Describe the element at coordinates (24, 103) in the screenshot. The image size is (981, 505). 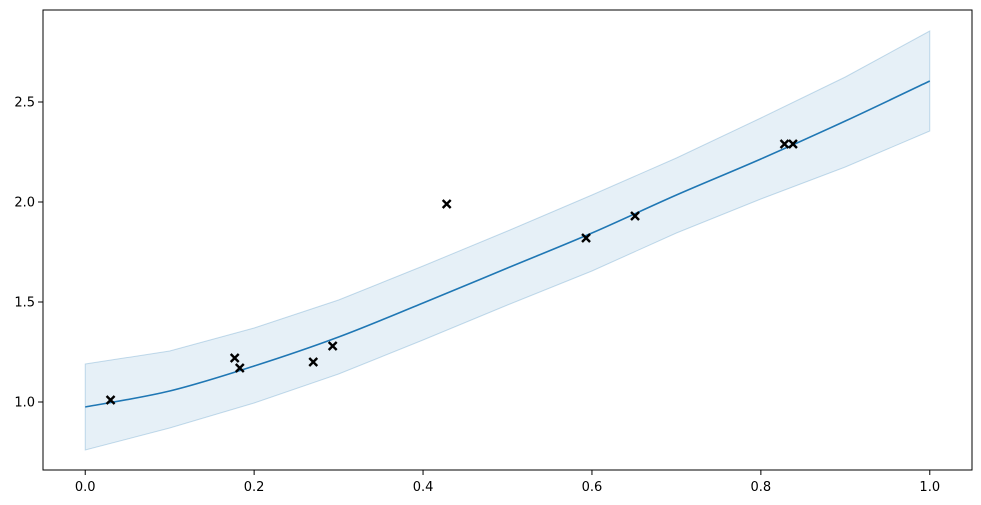
I see `y-tick-label: 2.5` at that location.